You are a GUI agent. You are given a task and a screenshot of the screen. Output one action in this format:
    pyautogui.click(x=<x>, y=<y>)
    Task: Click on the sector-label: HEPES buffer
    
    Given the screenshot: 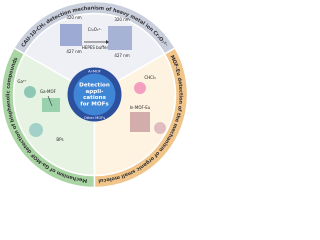 What is the action you would take?
    pyautogui.click(x=95, y=47)
    